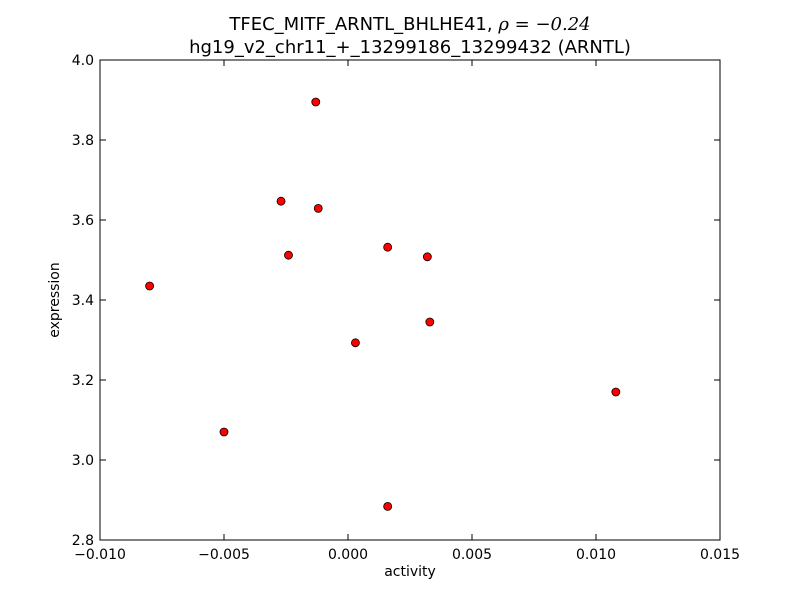 This screenshot has height=600, width=800. Describe the element at coordinates (720, 555) in the screenshot. I see `x-tick-label: 0.015` at that location.